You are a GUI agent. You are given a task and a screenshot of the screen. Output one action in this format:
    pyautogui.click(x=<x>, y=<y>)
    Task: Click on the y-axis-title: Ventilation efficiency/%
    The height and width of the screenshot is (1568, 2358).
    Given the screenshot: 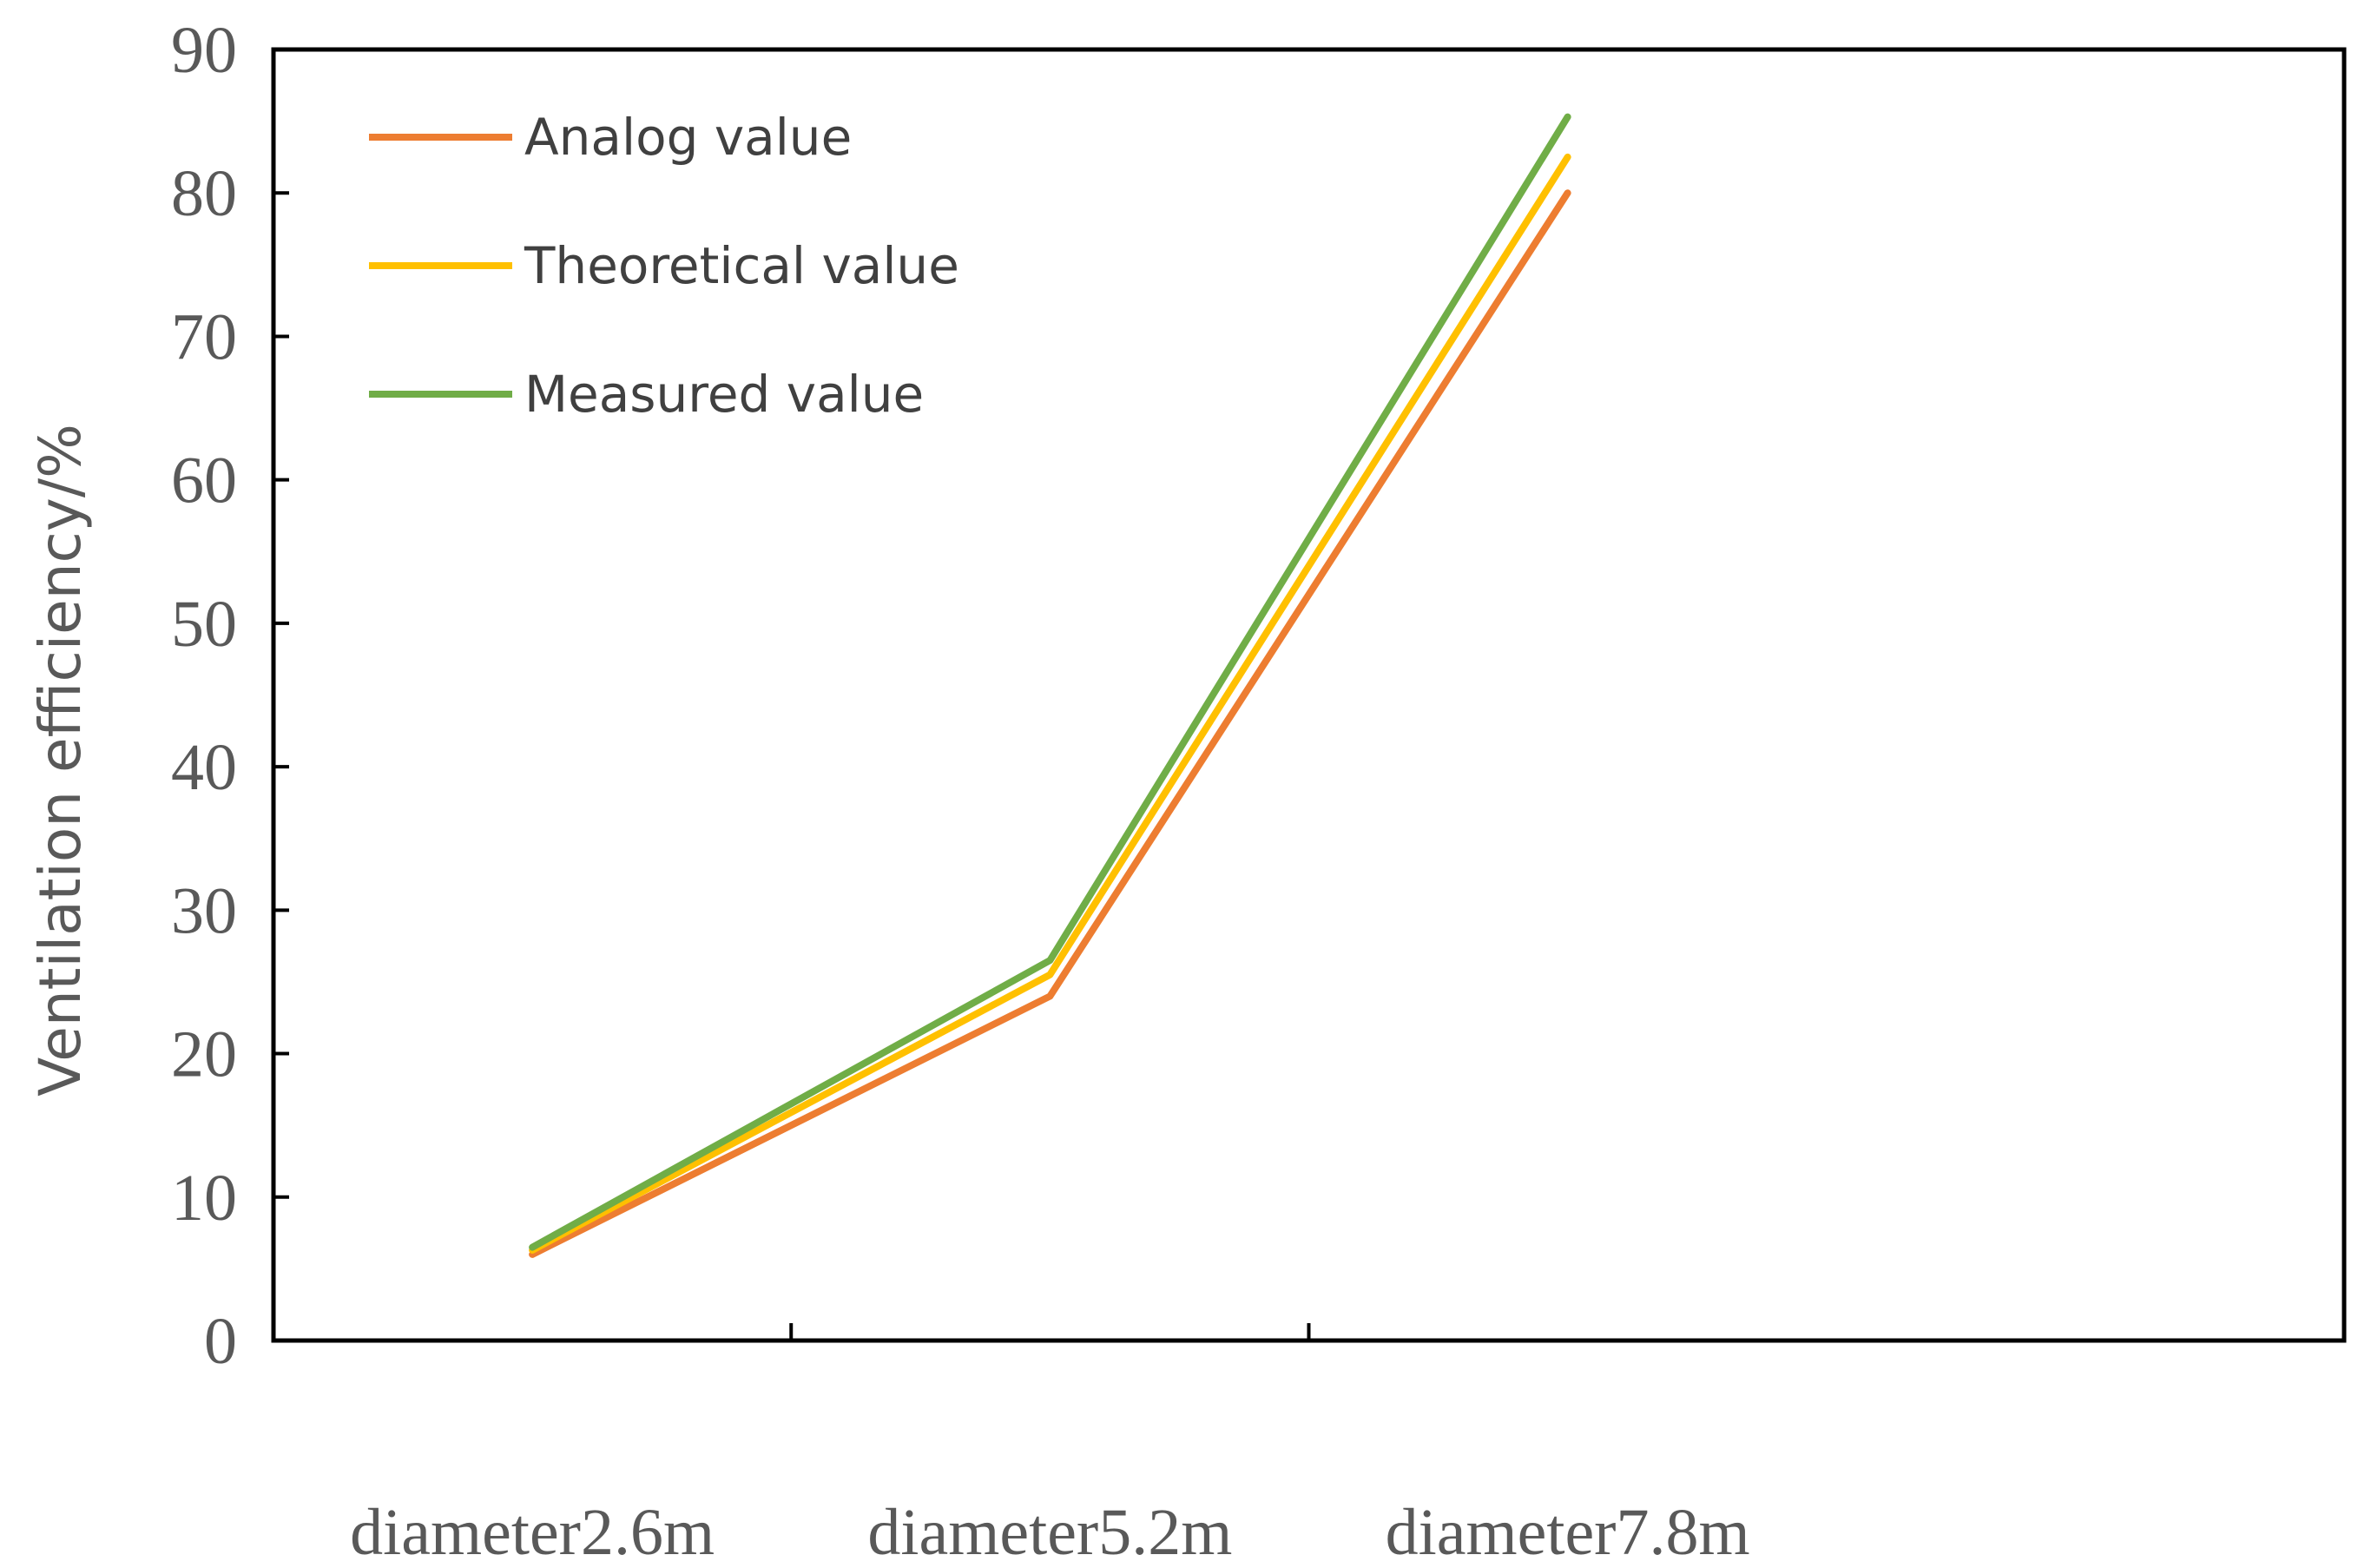 What is the action you would take?
    pyautogui.click(x=60, y=760)
    